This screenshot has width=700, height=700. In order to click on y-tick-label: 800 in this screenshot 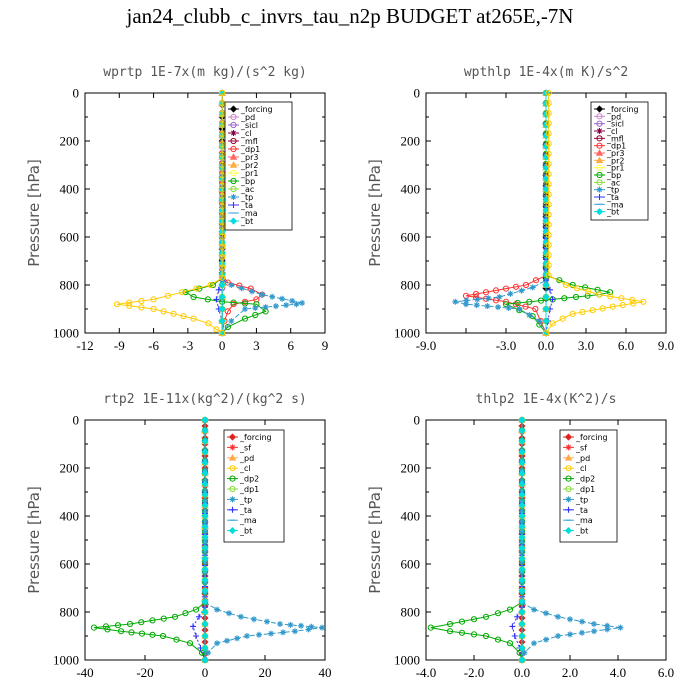, I will do `click(70, 612)`.